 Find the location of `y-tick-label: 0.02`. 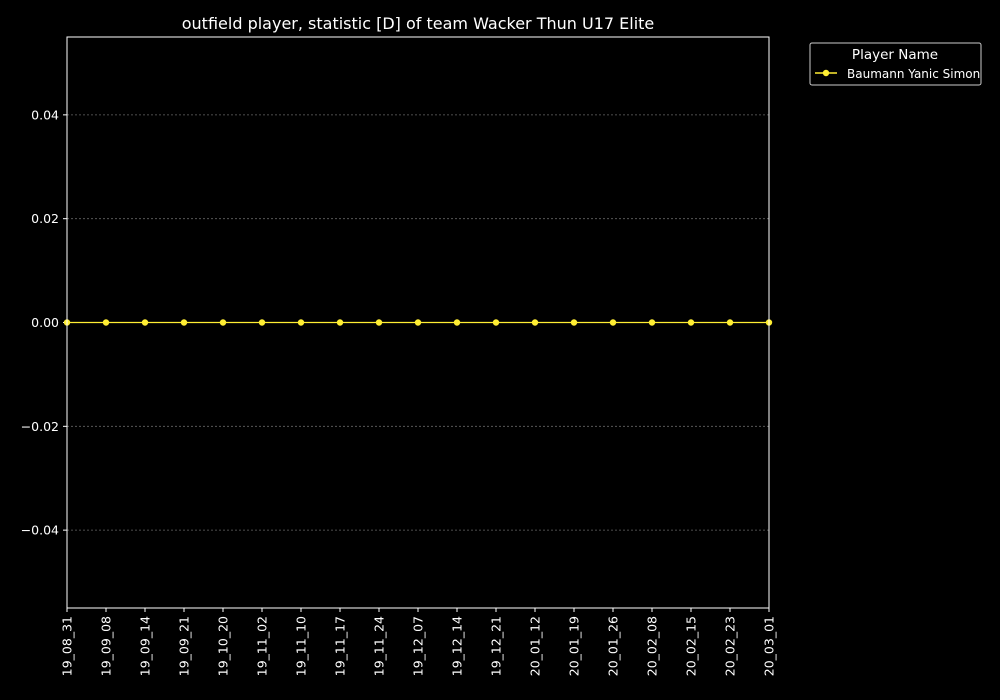

y-tick-label: 0.02 is located at coordinates (45, 218).